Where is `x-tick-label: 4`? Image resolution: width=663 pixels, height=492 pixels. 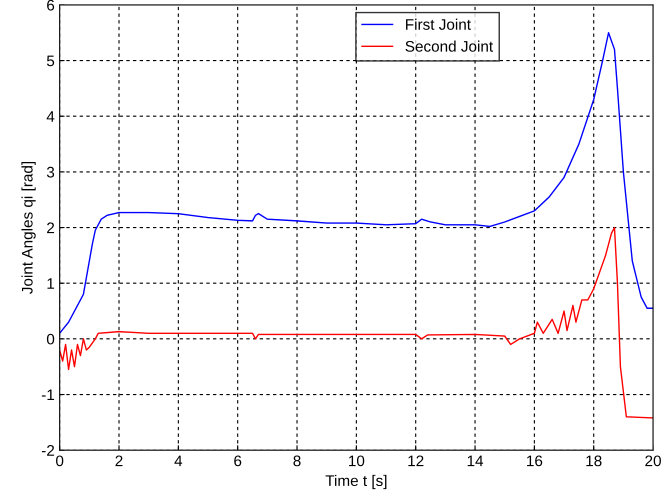
x-tick-label: 4 is located at coordinates (178, 461).